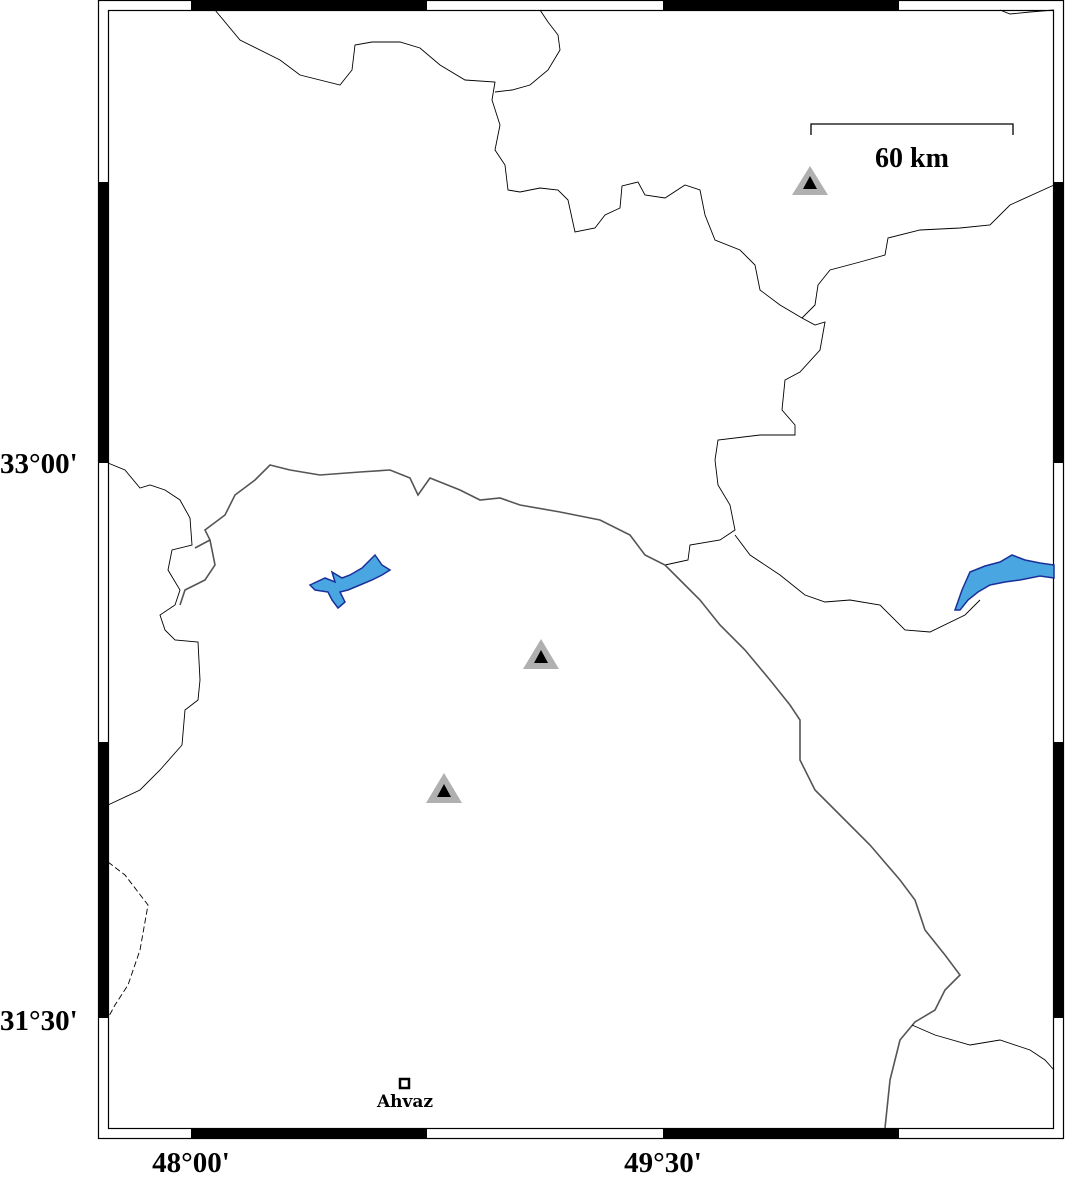 Image resolution: width=1066 pixels, height=1177 pixels. Describe the element at coordinates (912, 158) in the screenshot. I see `scale-bar-label: 60 km` at that location.